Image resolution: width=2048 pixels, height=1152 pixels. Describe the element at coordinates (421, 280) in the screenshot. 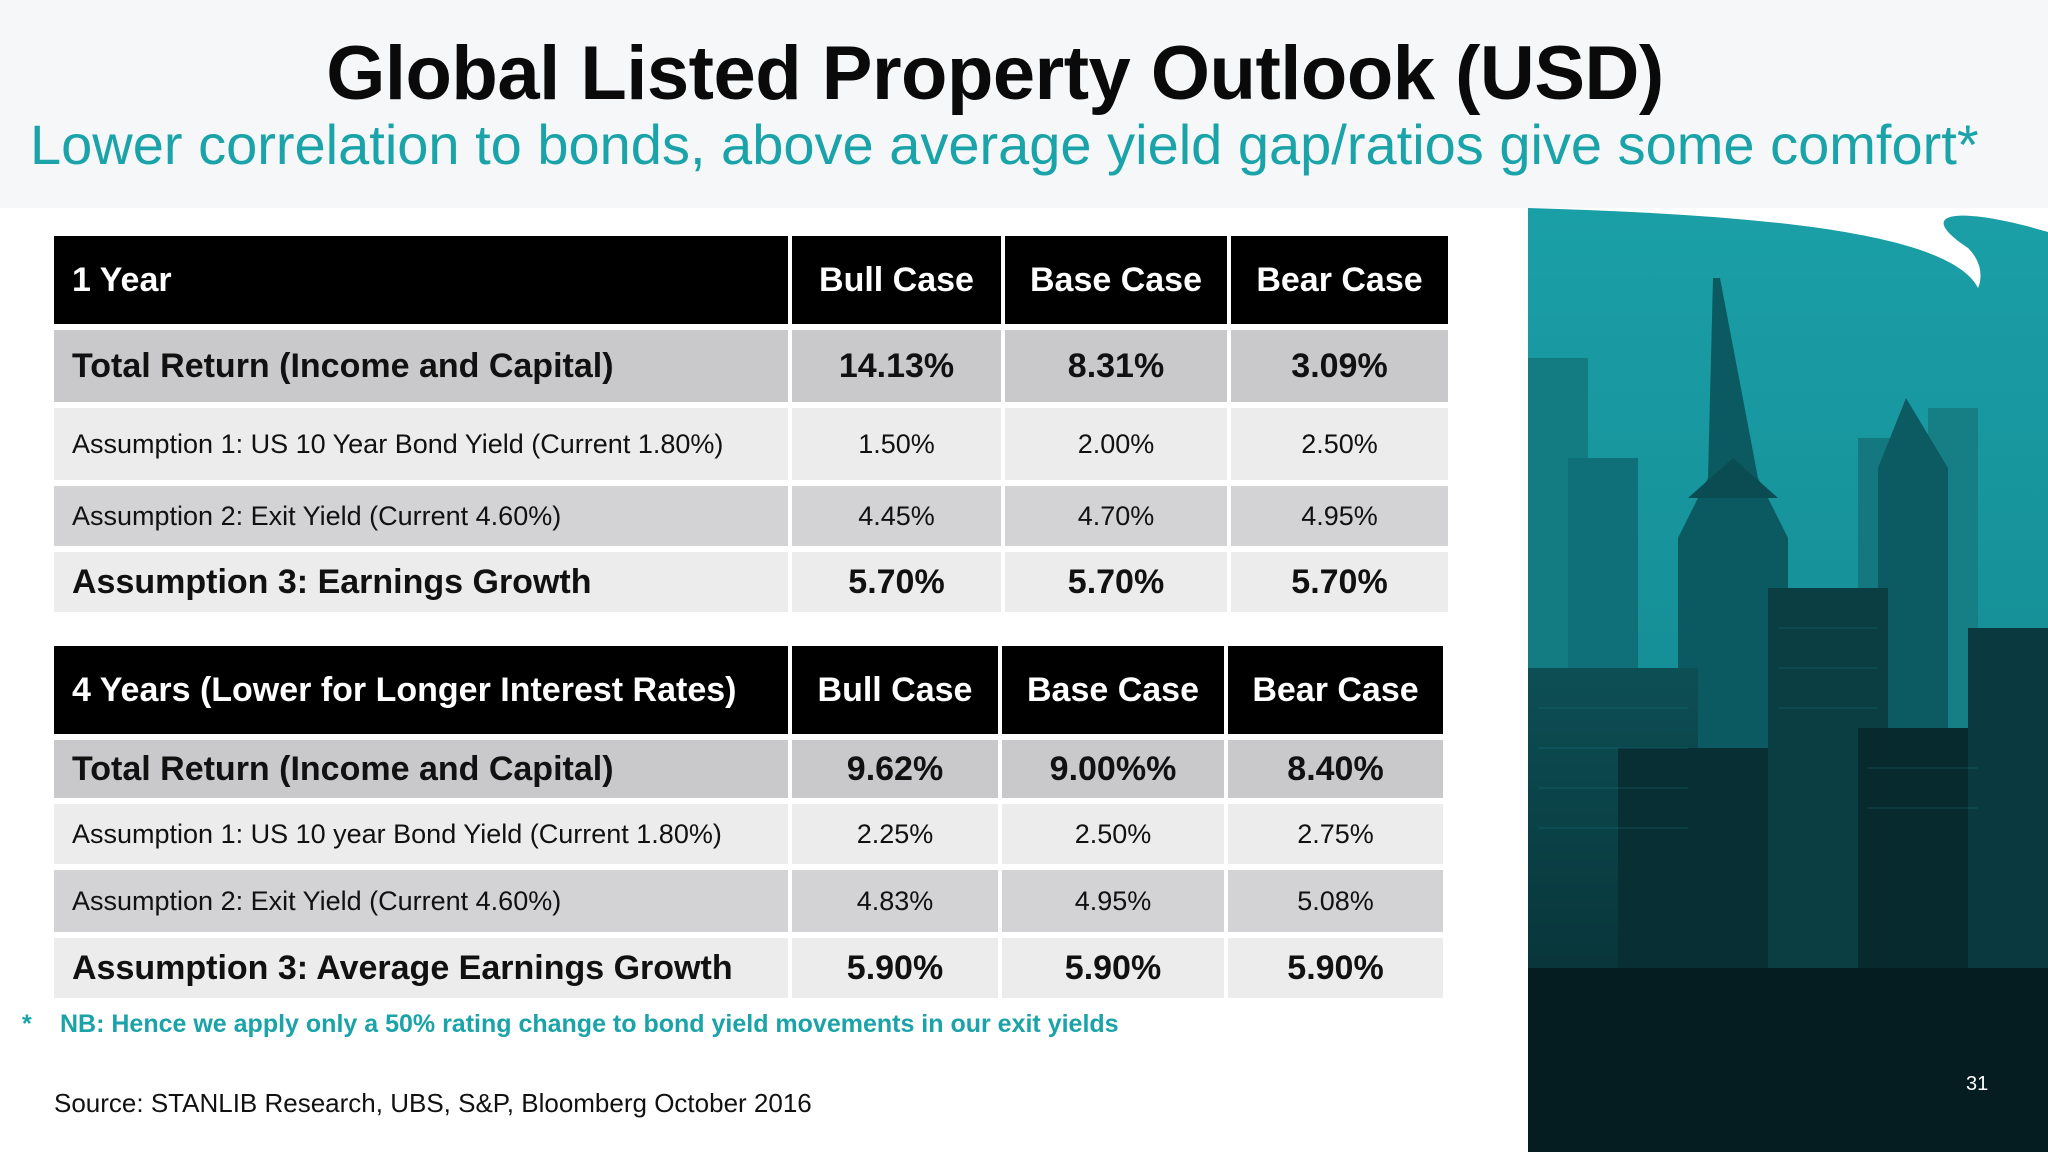

I see `header-period: 1 Year` at that location.